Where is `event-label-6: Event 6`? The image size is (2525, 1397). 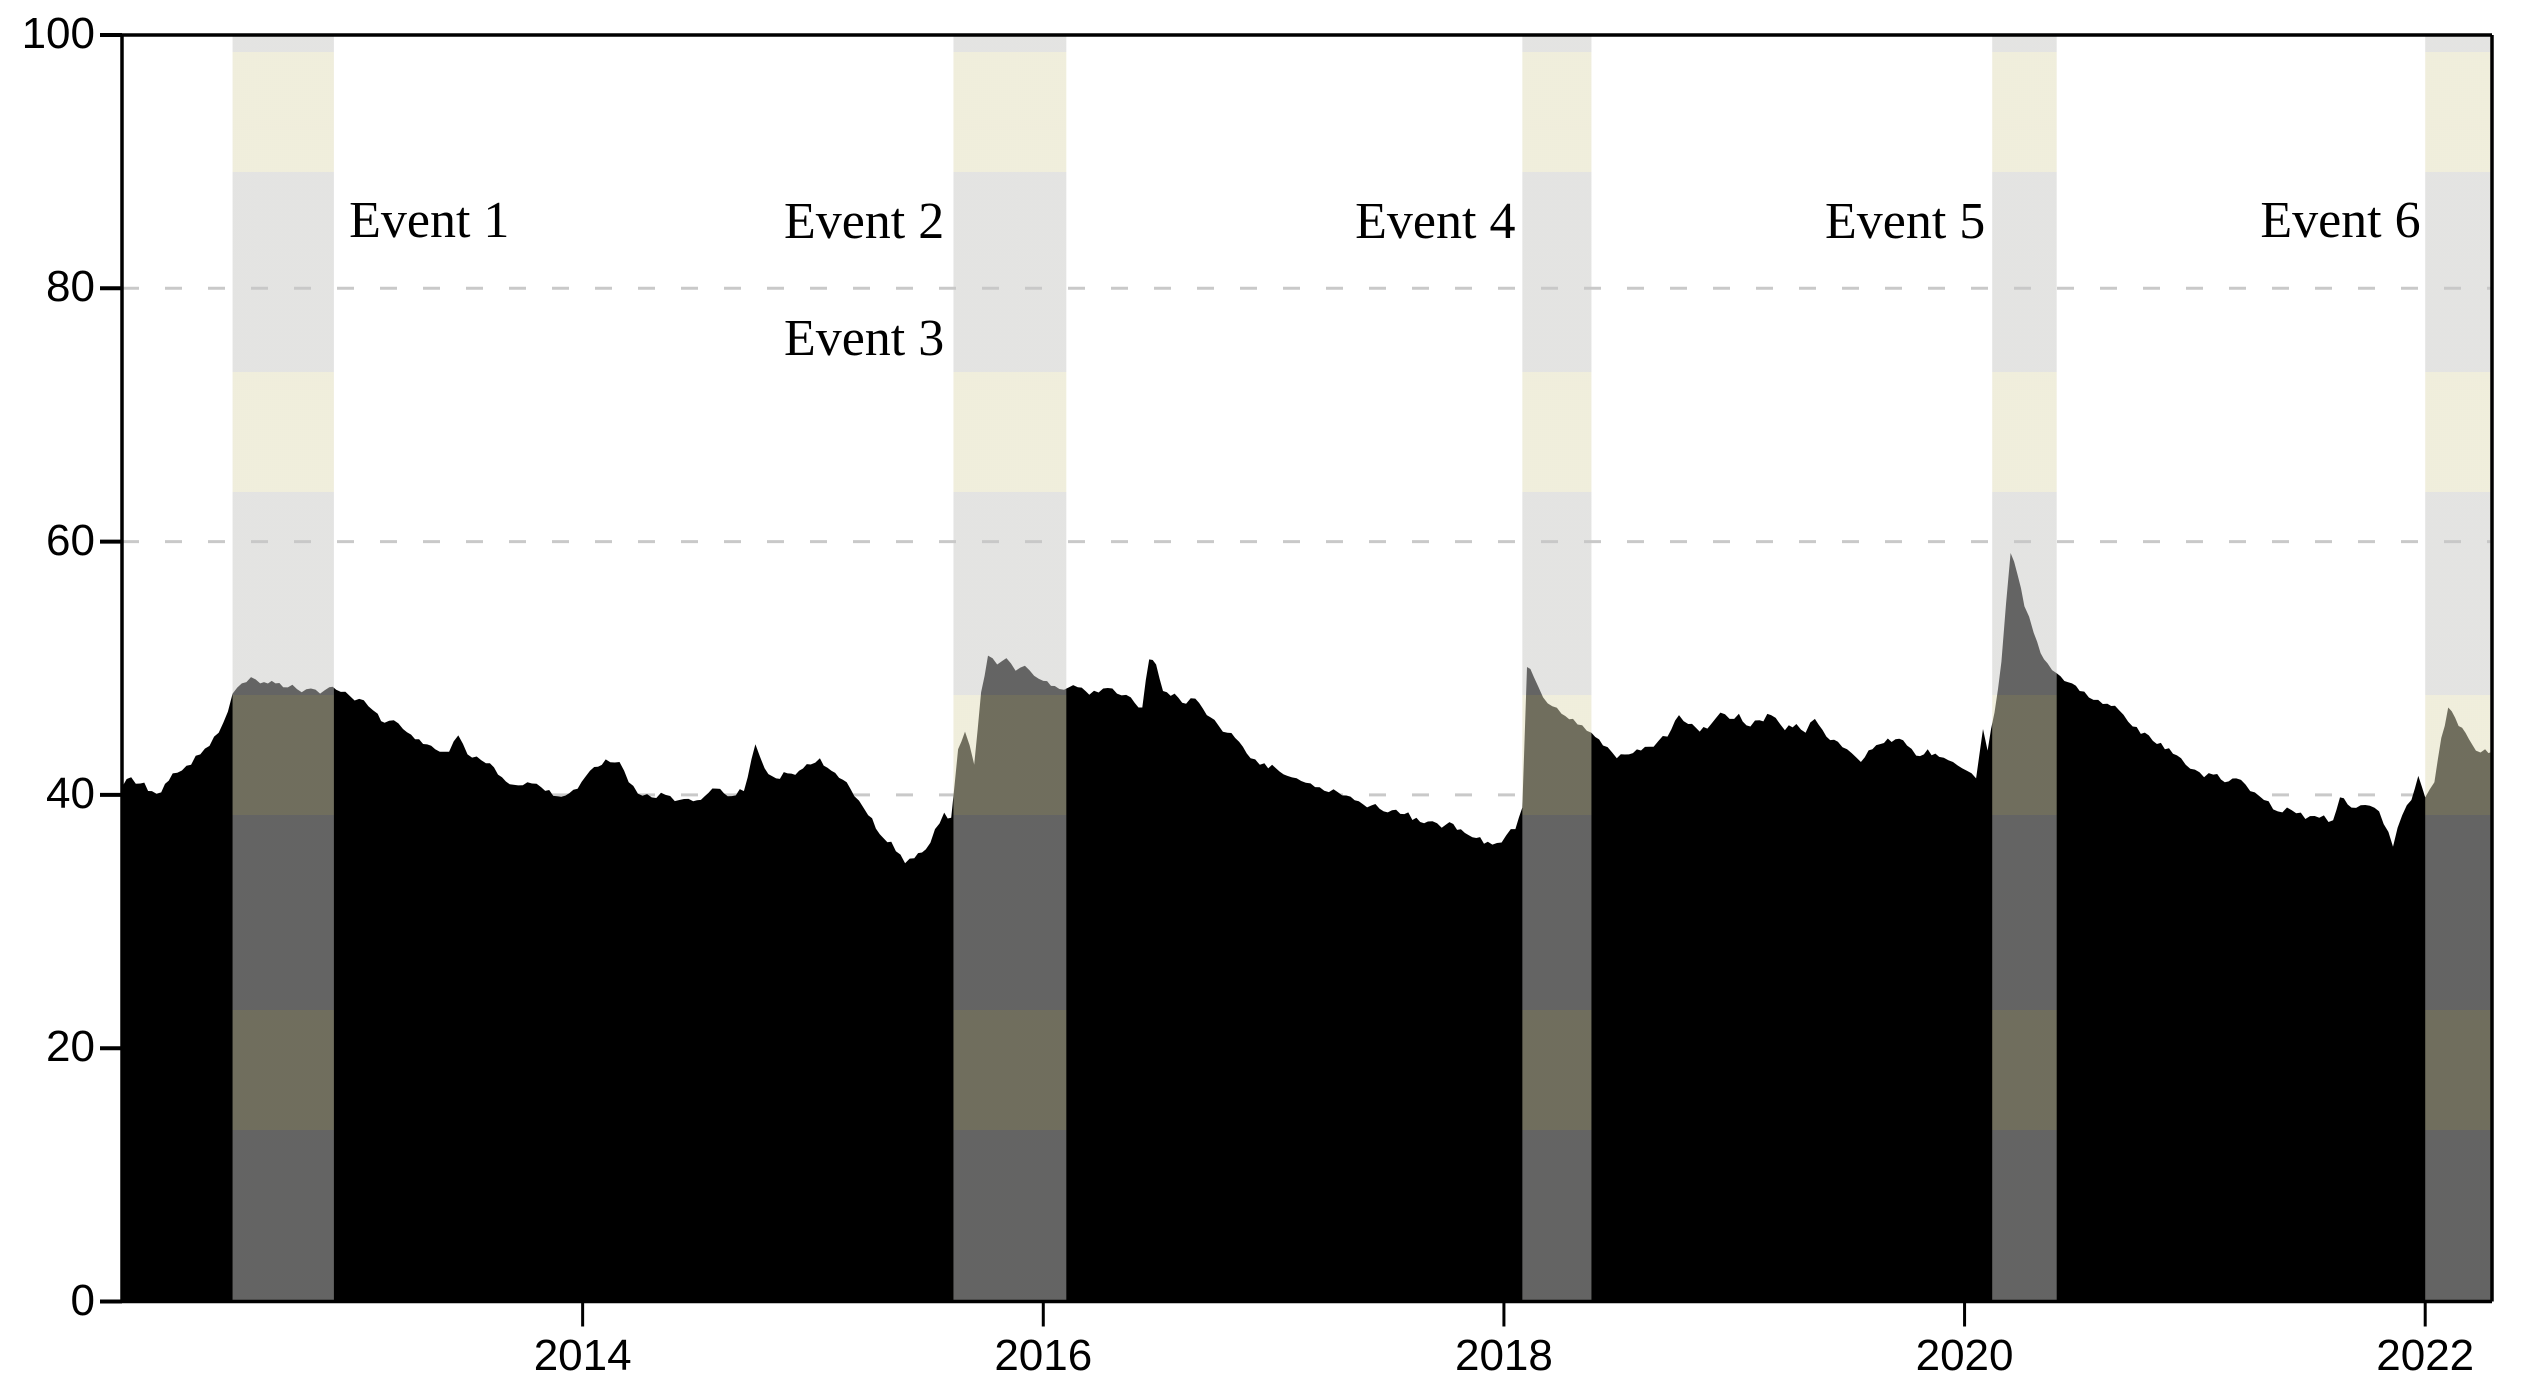 event-label-6: Event 6 is located at coordinates (2340, 221).